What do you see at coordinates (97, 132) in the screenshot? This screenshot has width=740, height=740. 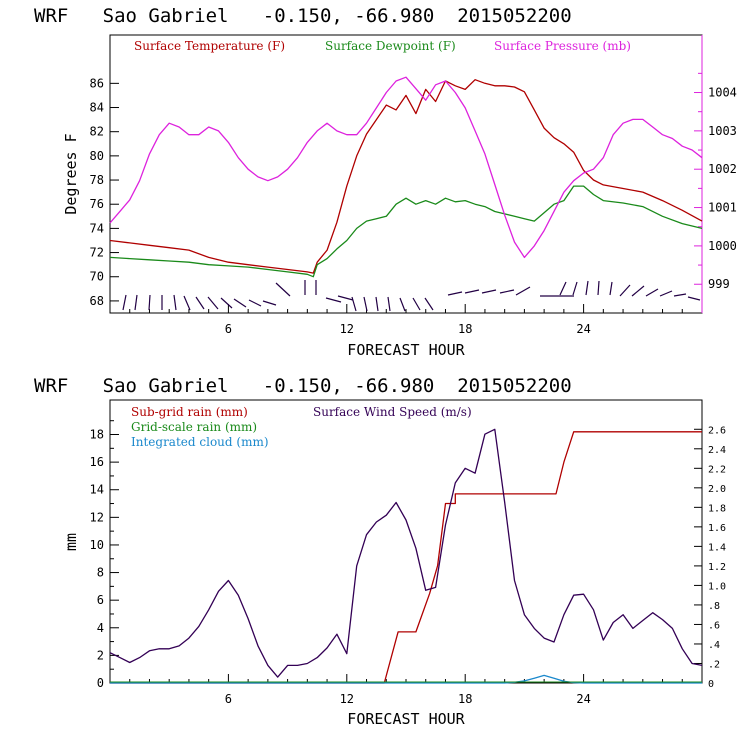 I see `y-tick-label: 82` at bounding box center [97, 132].